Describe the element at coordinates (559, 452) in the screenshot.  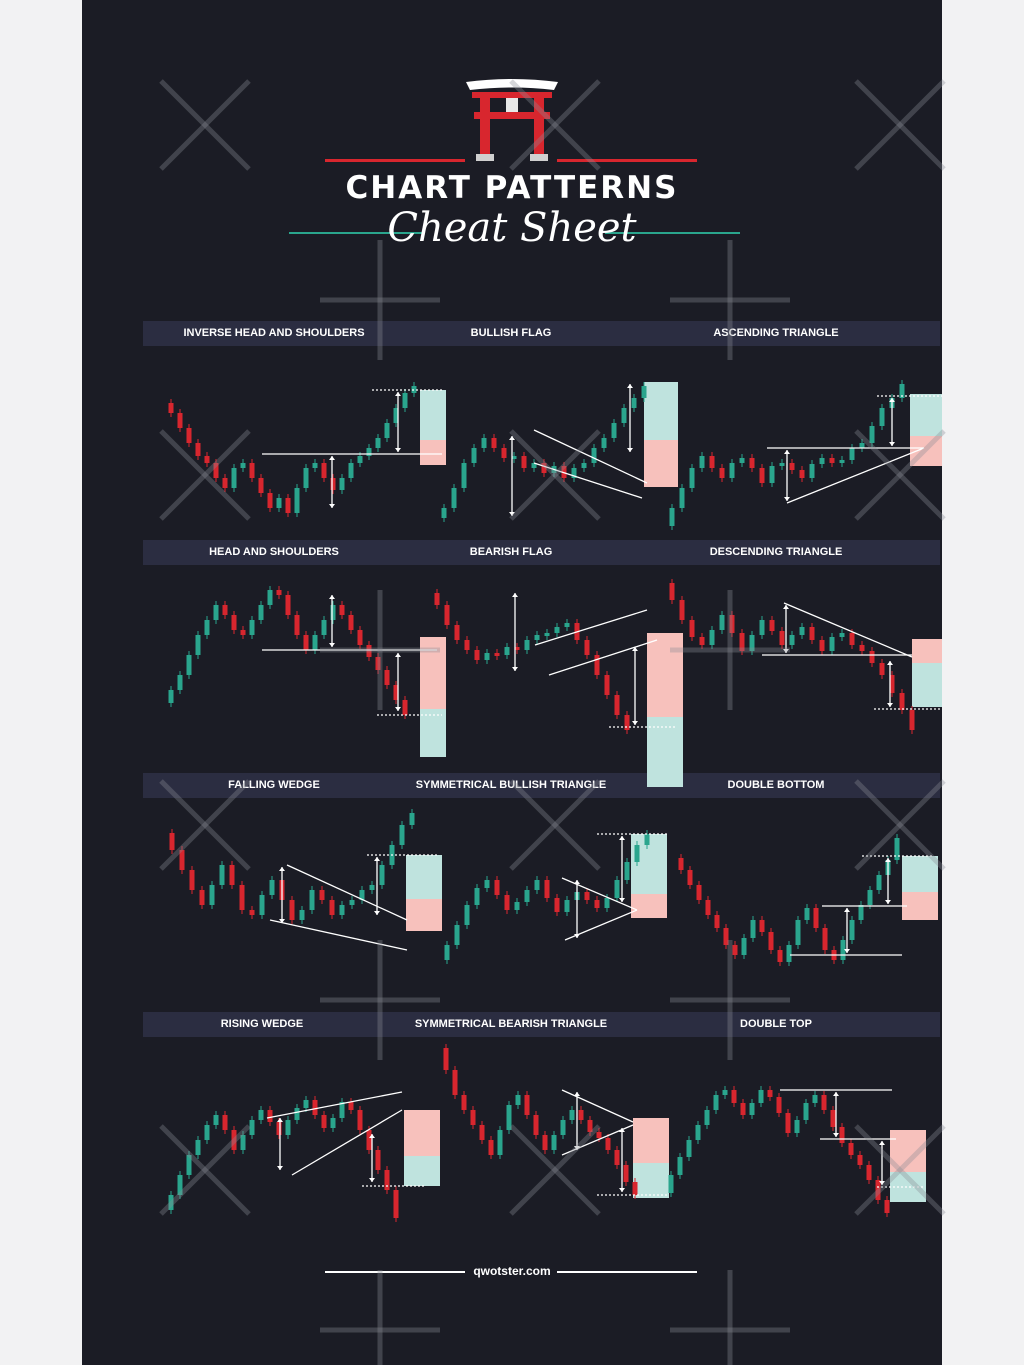
I see `bullish-flag-chart` at that location.